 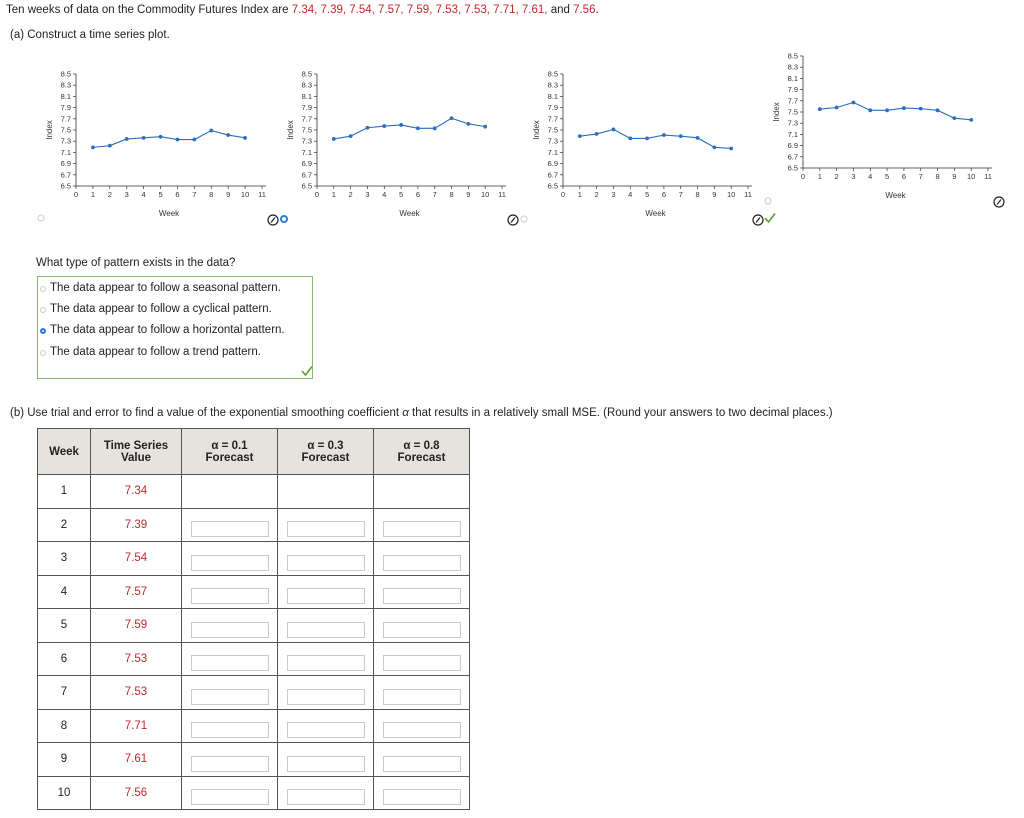 I want to click on x-tick-label: 0, so click(x=803, y=176).